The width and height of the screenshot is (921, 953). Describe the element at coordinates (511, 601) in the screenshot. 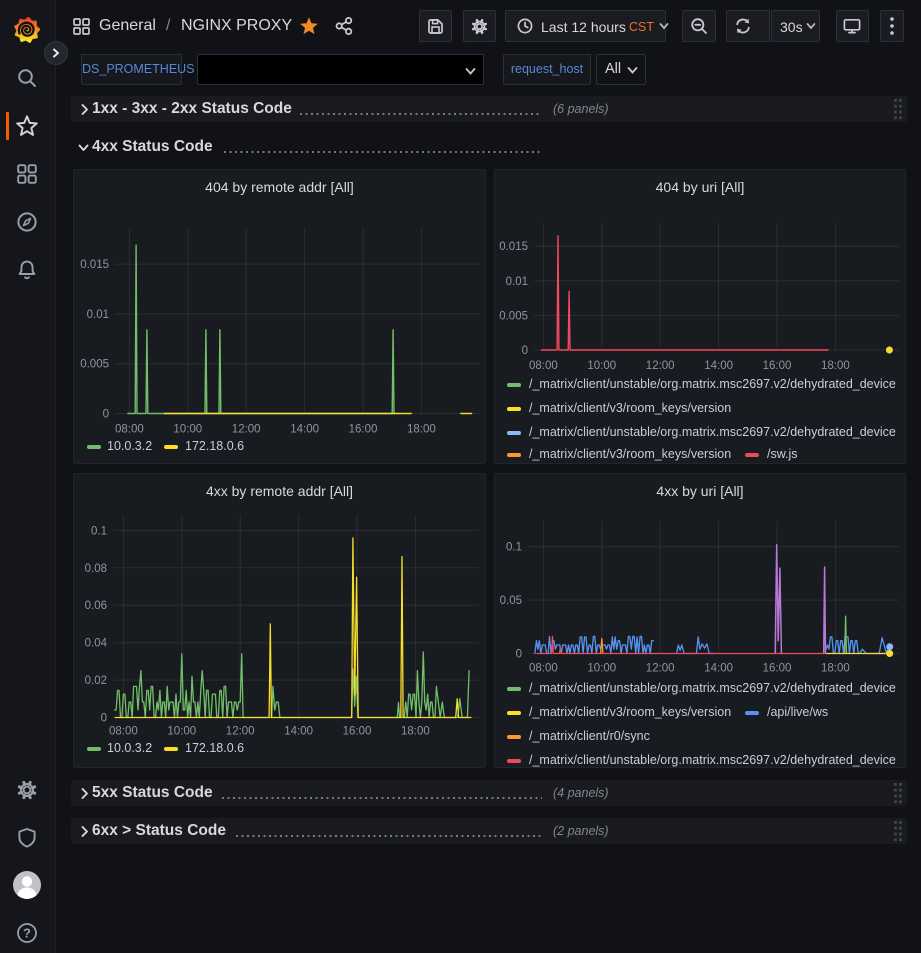

I see `svg-text: 0.05` at that location.